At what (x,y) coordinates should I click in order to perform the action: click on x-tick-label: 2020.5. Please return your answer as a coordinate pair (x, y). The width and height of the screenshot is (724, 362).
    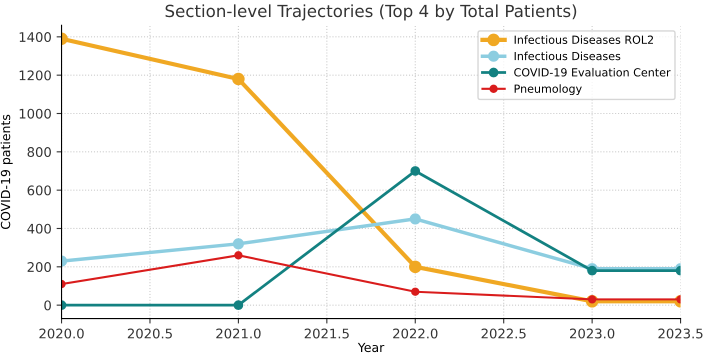
    Looking at the image, I should click on (150, 333).